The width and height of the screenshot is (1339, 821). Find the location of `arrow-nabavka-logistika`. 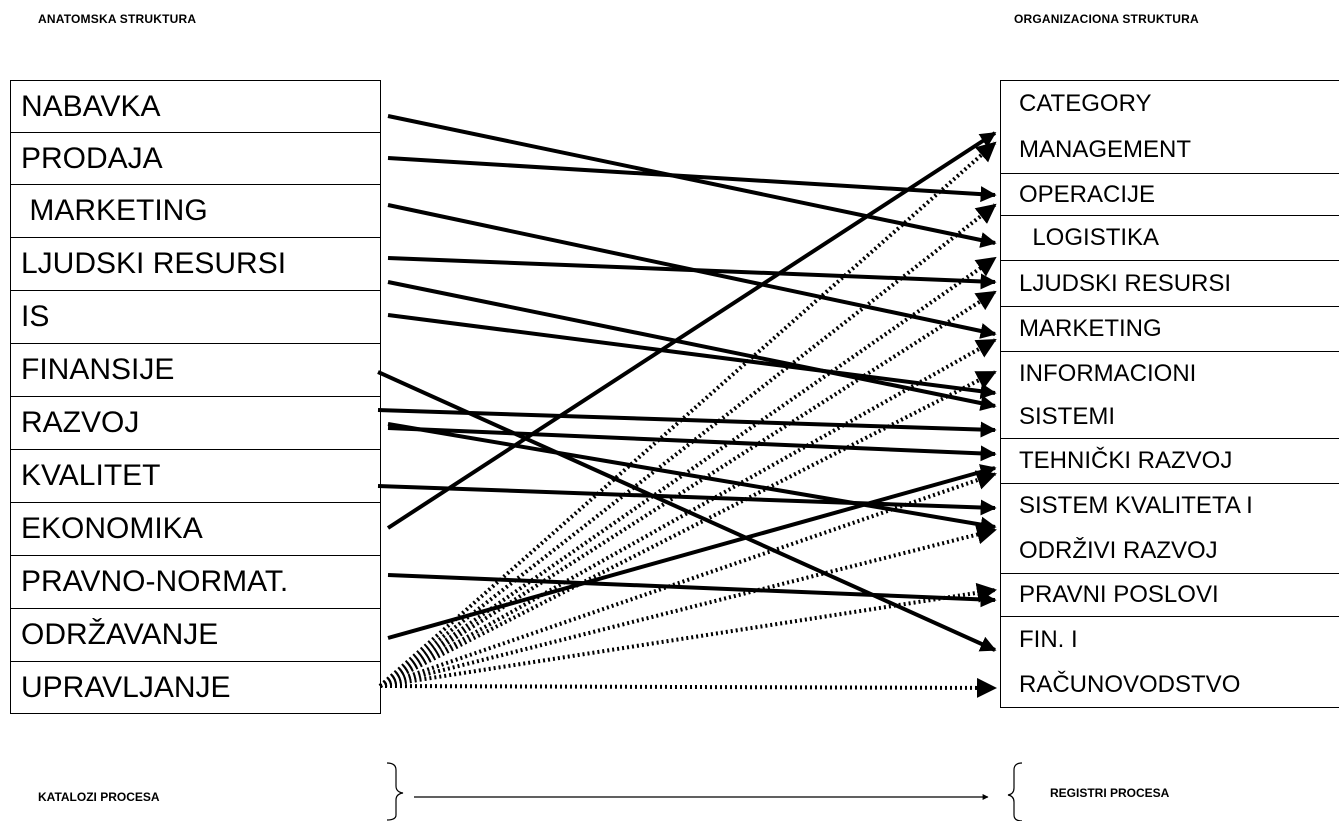

arrow-nabavka-logistika is located at coordinates (692, 181).